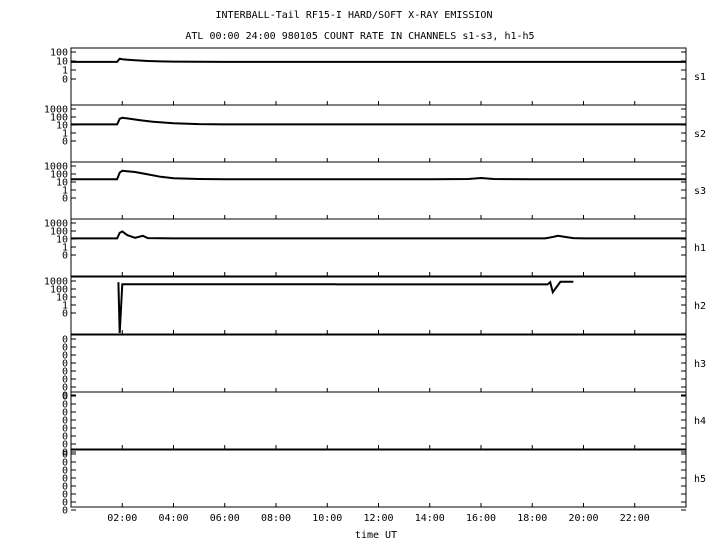 This screenshot has width=720, height=550. What do you see at coordinates (700, 306) in the screenshot?
I see `channel-label: h2` at bounding box center [700, 306].